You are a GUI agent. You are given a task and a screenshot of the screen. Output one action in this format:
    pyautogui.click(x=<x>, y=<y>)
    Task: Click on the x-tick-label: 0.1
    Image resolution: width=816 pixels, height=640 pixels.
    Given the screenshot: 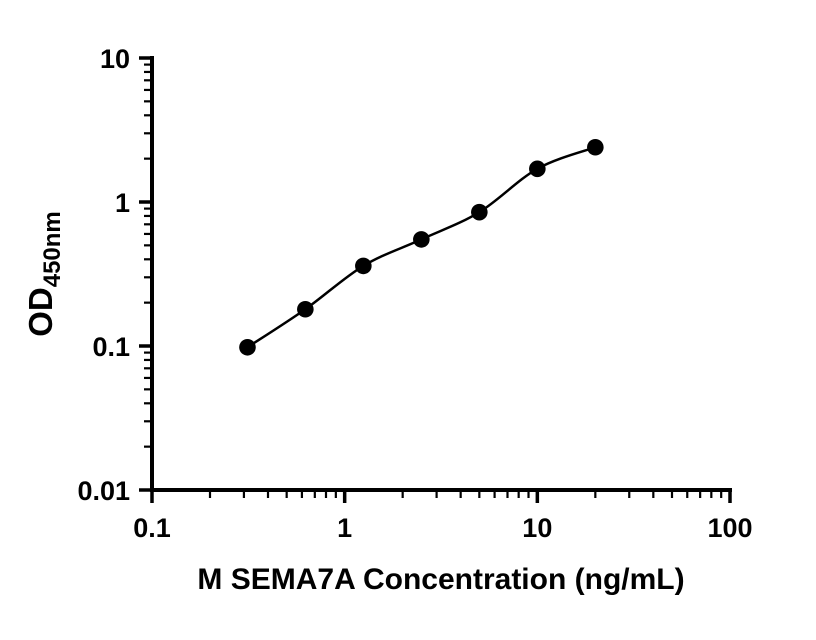 What is the action you would take?
    pyautogui.click(x=152, y=528)
    